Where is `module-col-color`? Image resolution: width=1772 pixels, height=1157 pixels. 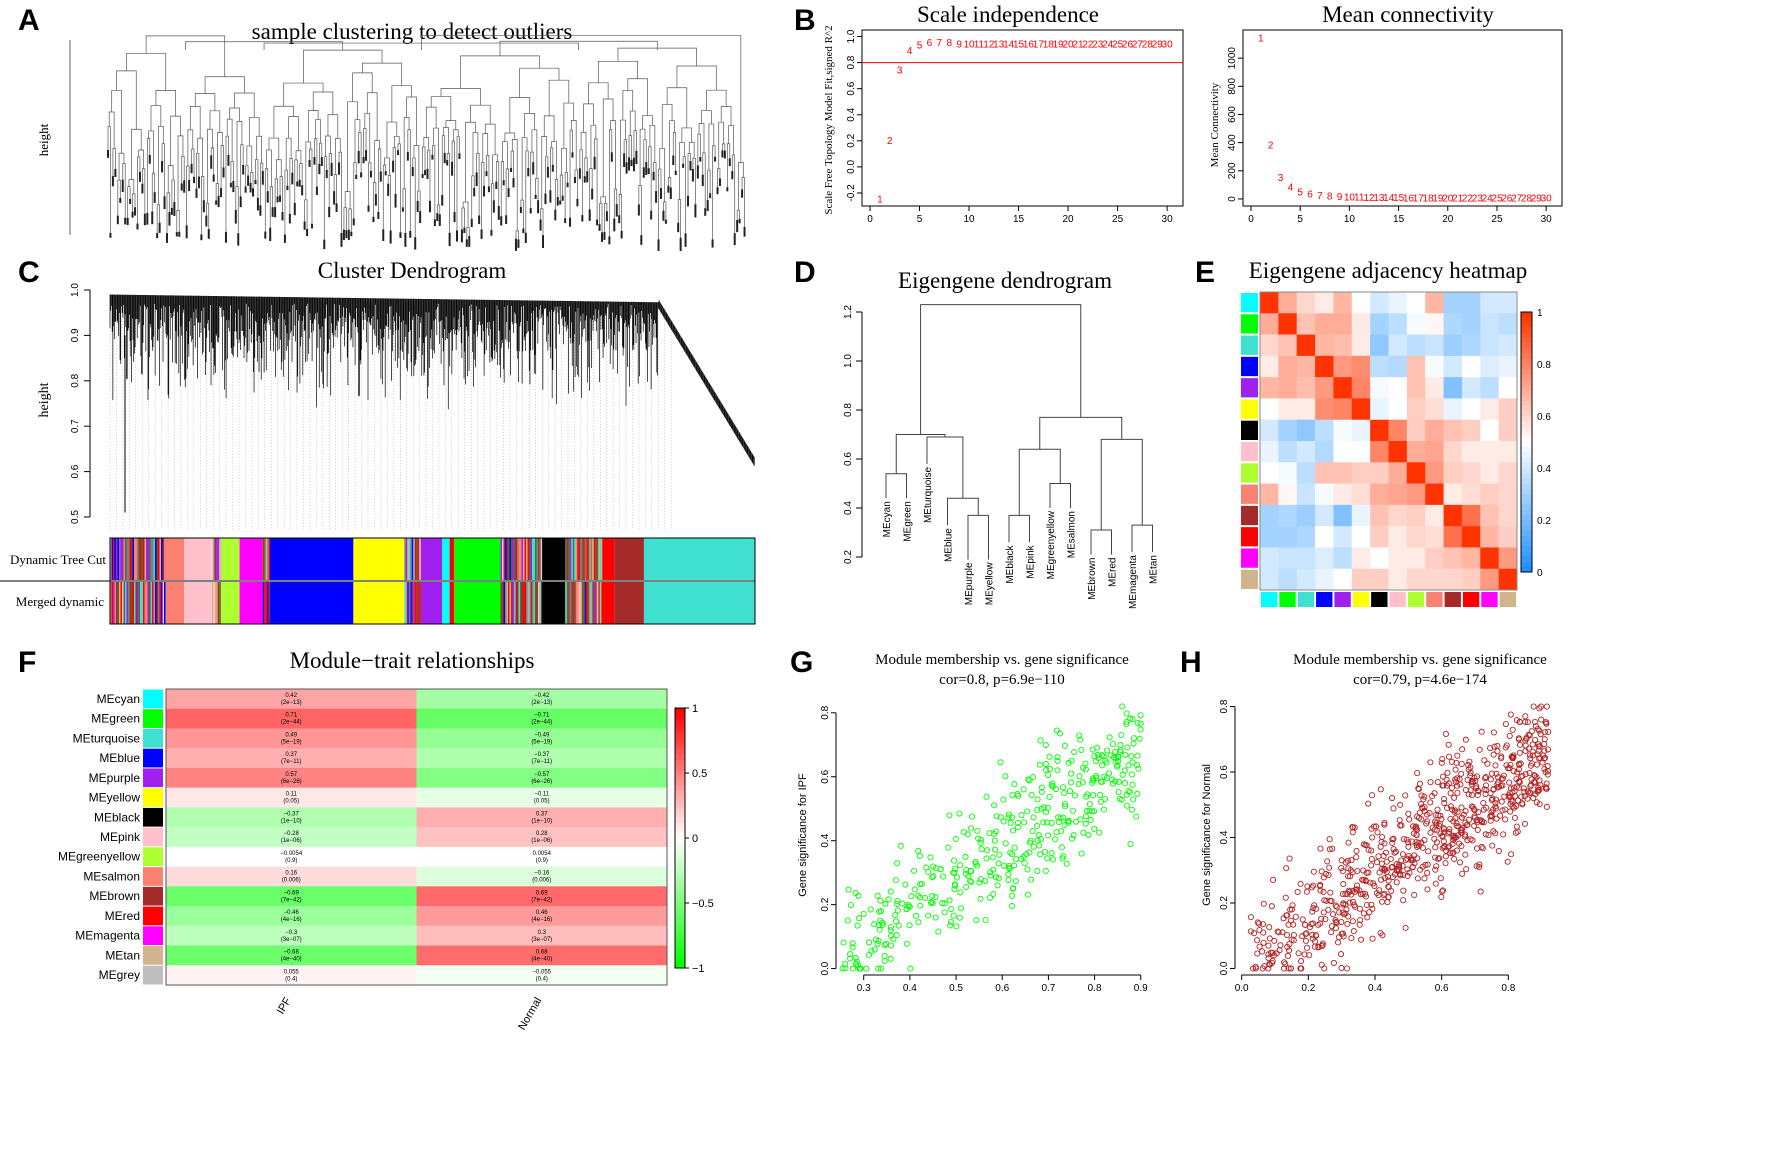
module-col-color is located at coordinates (1489, 599).